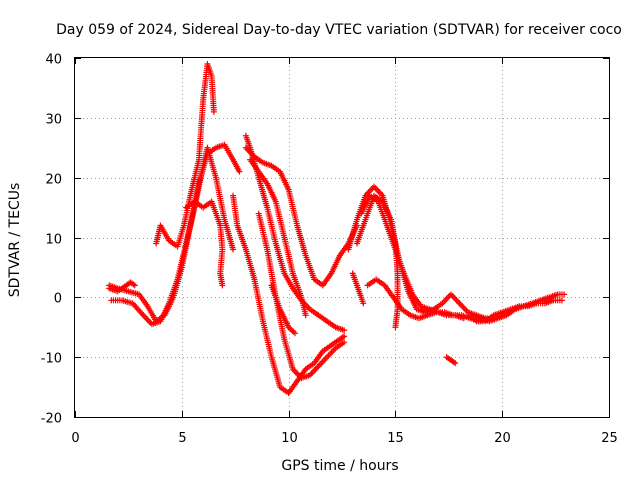 Image resolution: width=640 pixels, height=480 pixels. What do you see at coordinates (51, 359) in the screenshot?
I see `y-tick-label: -10` at bounding box center [51, 359].